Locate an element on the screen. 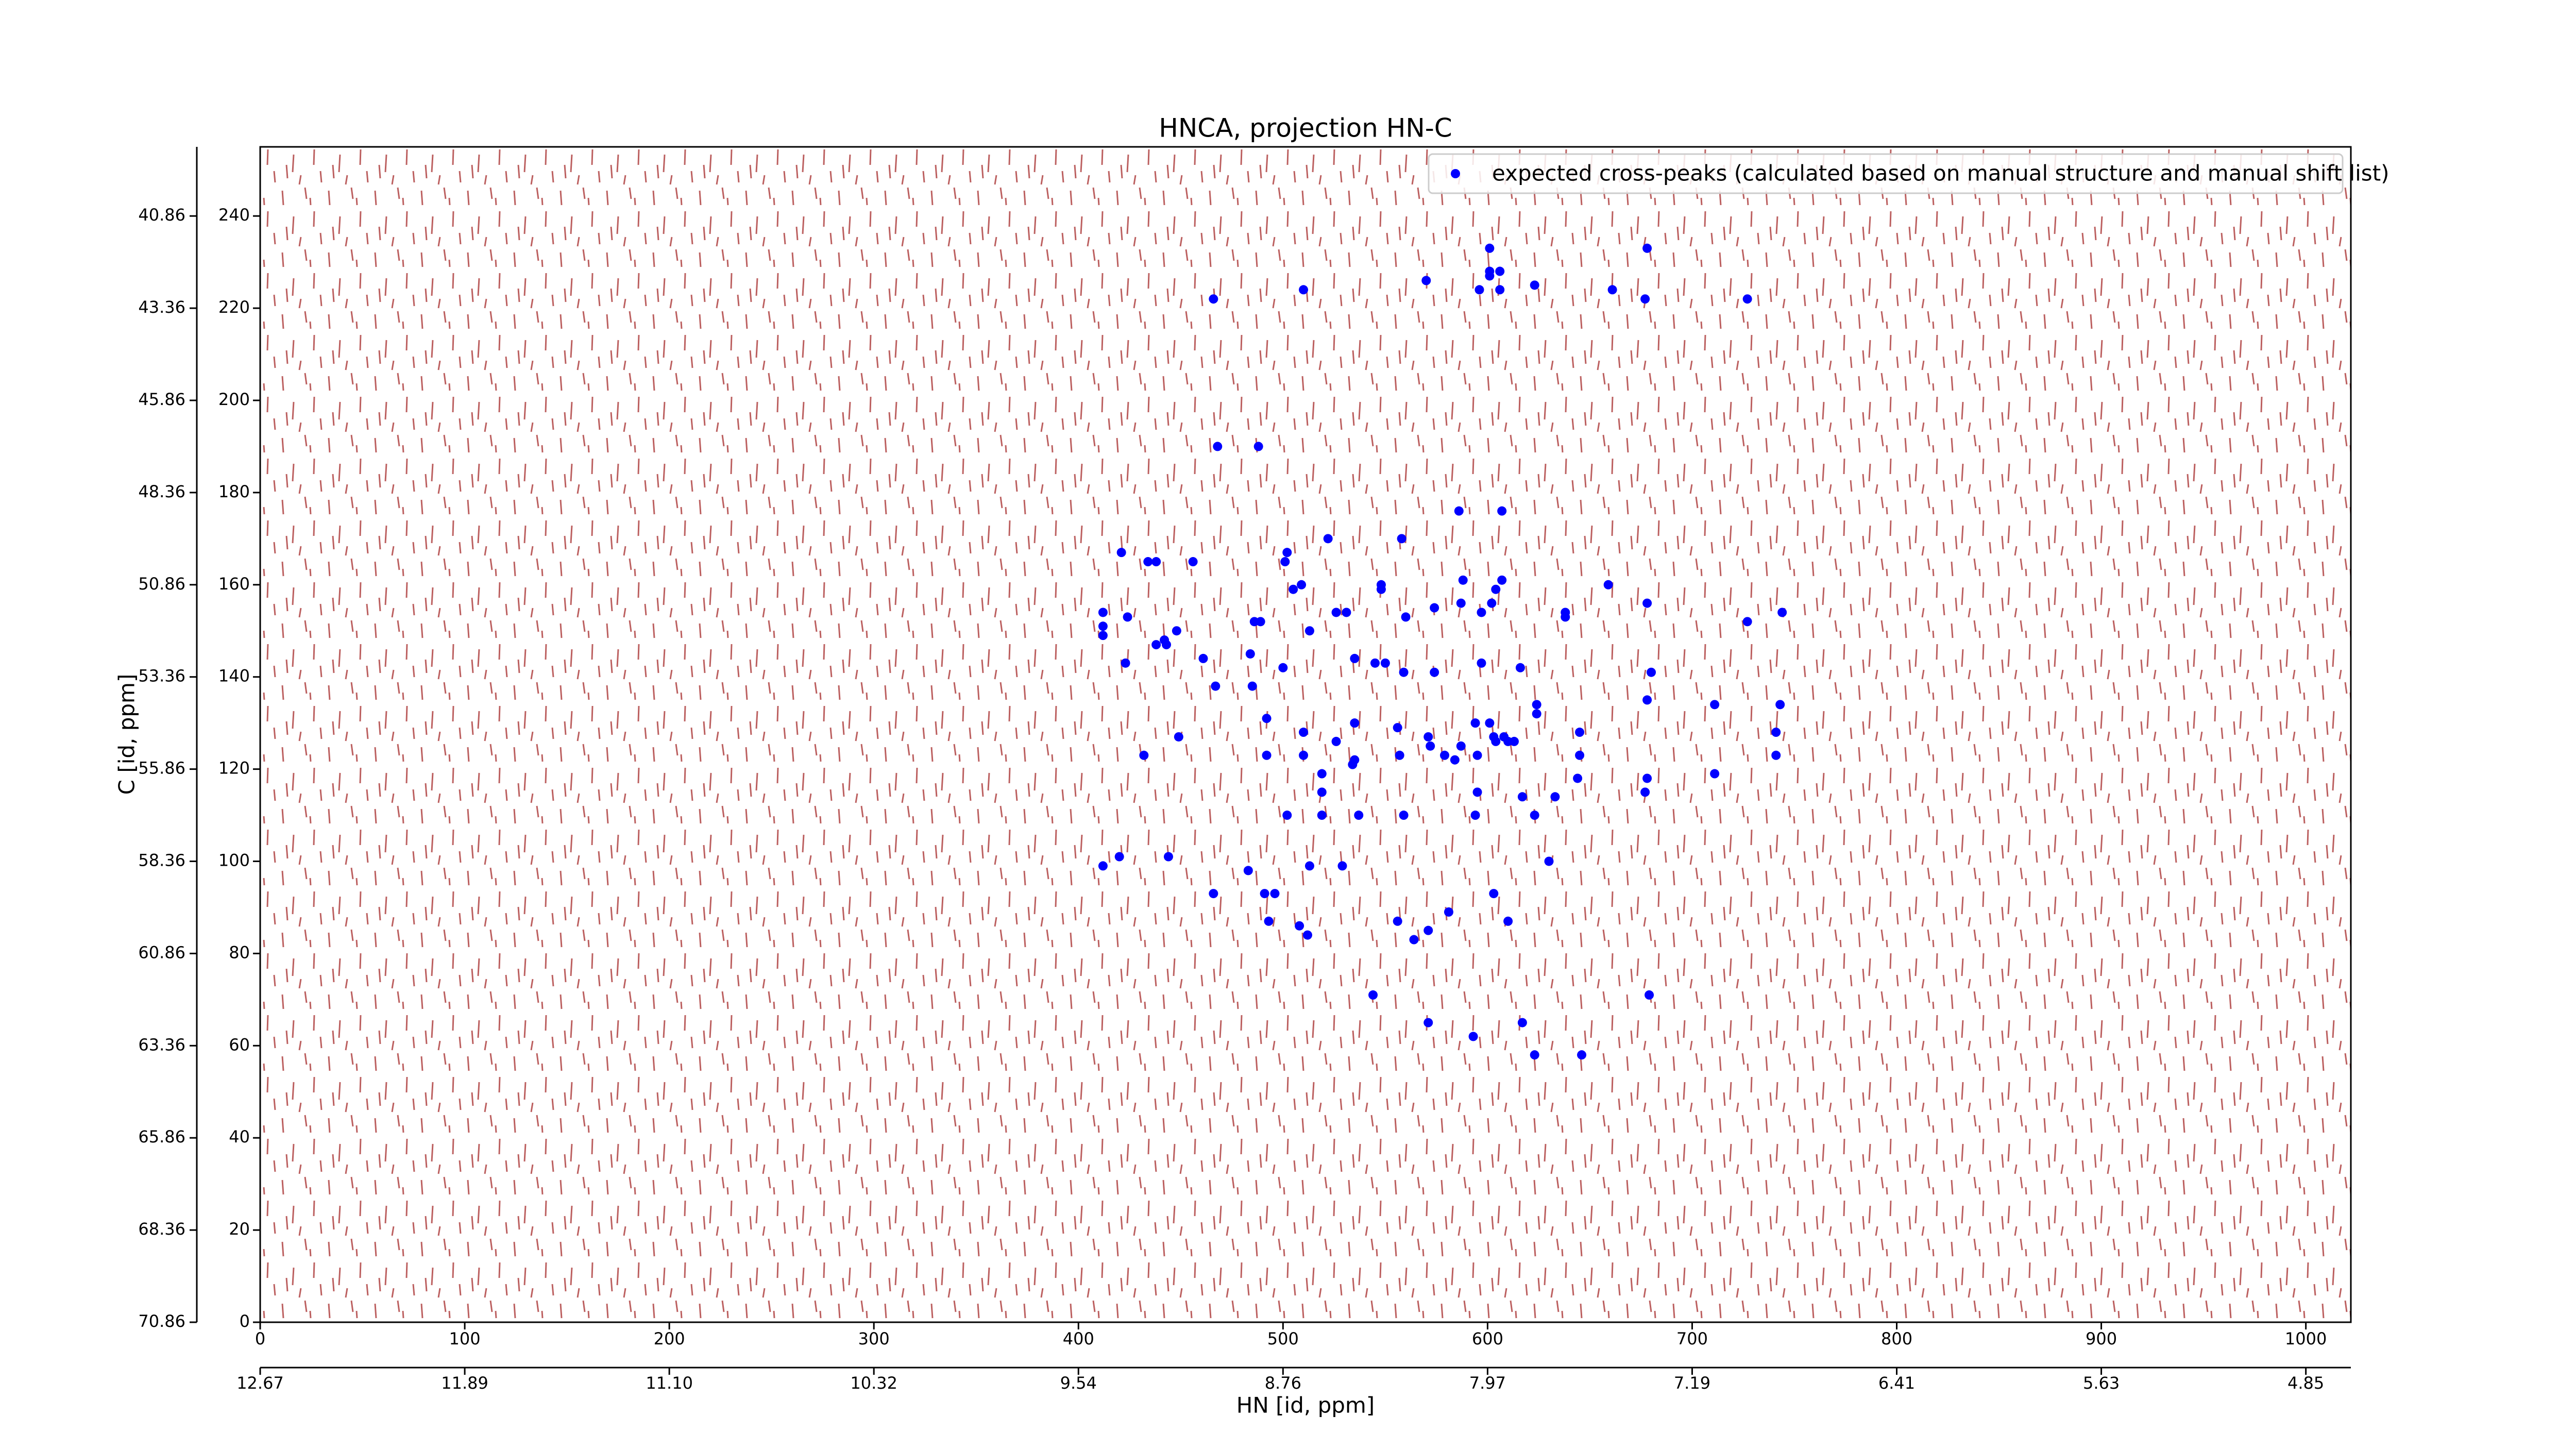 This screenshot has width=2576, height=1449. y2-tick-label: 45.86 is located at coordinates (161, 399).